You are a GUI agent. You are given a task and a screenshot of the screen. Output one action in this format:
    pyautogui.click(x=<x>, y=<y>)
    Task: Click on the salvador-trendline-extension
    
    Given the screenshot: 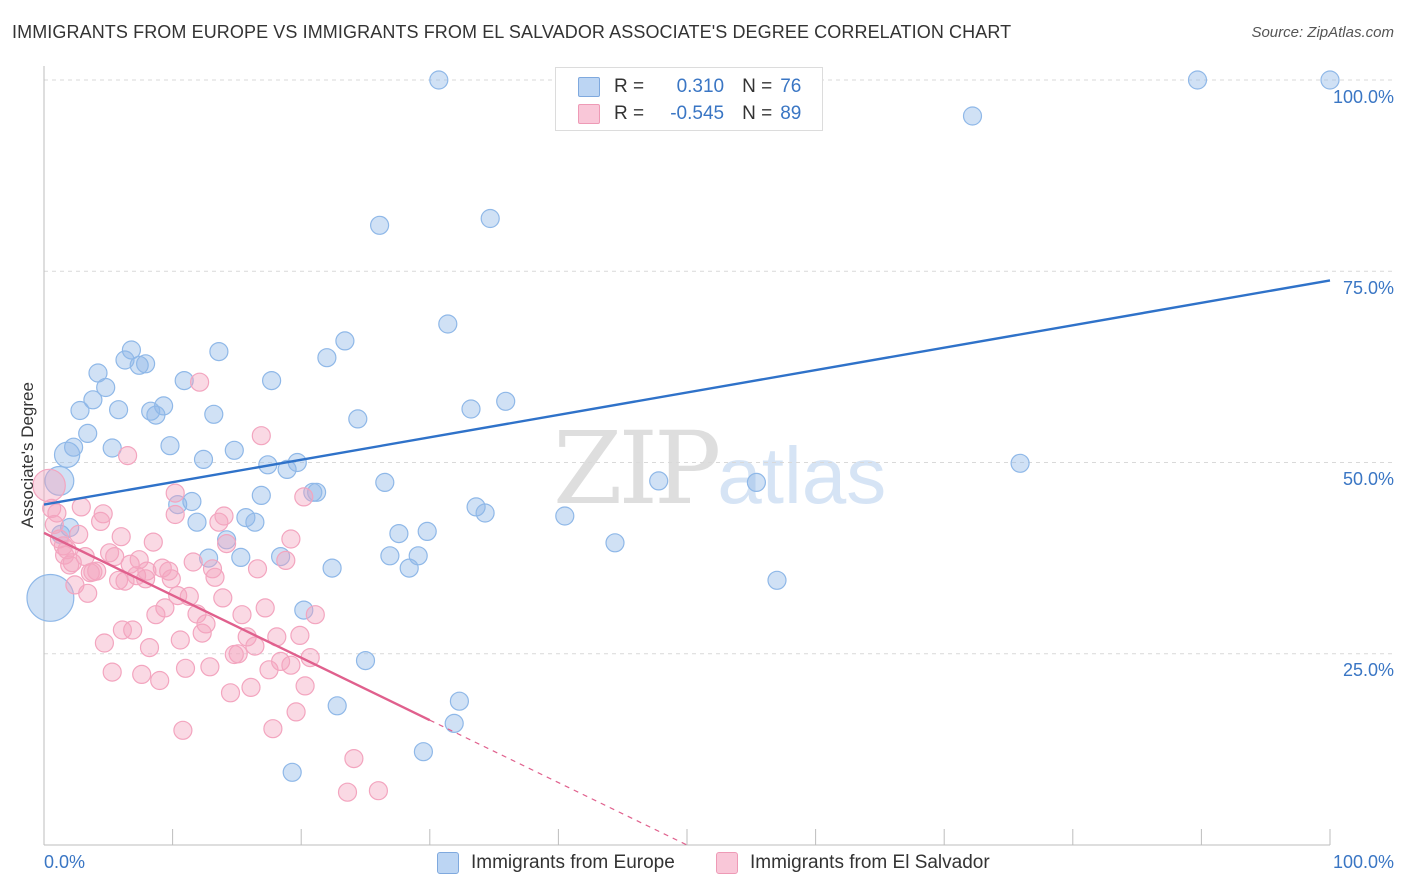 What is the action you would take?
    pyautogui.click(x=558, y=782)
    